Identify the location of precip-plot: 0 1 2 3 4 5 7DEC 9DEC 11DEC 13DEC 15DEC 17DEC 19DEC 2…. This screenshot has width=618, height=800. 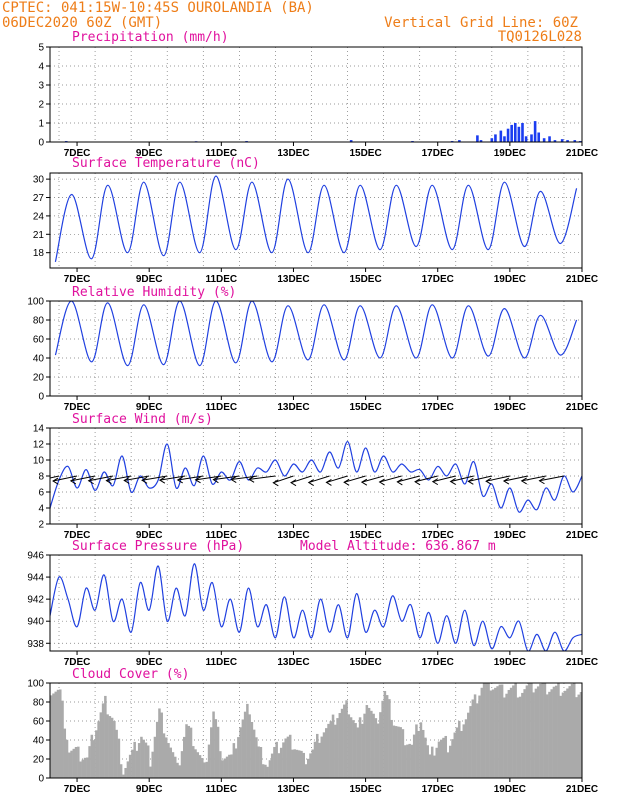
(318, 101).